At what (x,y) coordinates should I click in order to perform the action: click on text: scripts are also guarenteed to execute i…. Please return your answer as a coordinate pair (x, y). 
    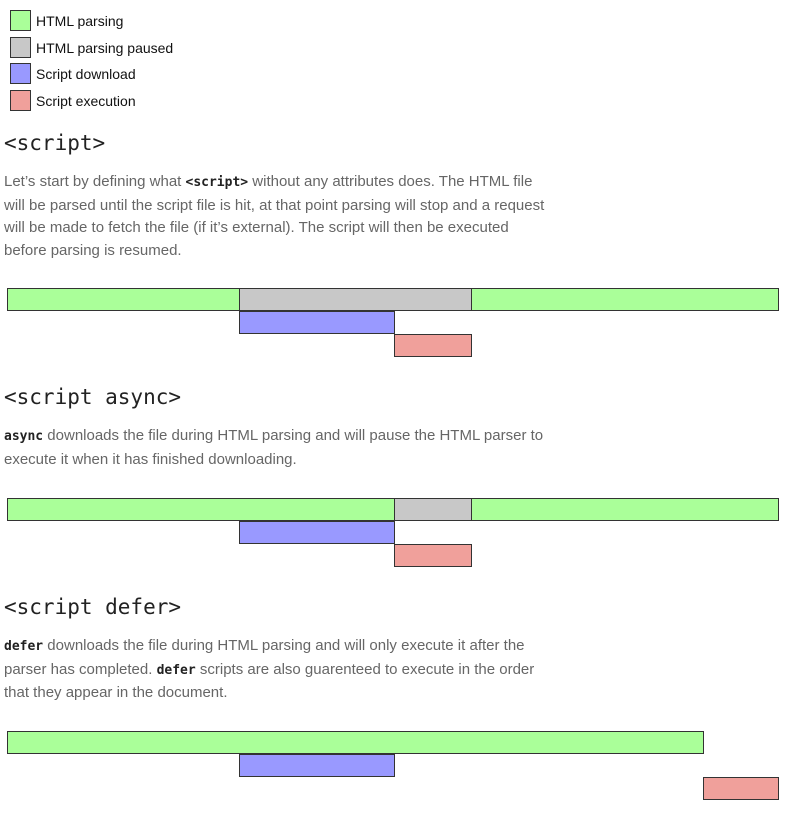
    Looking at the image, I should click on (269, 681).